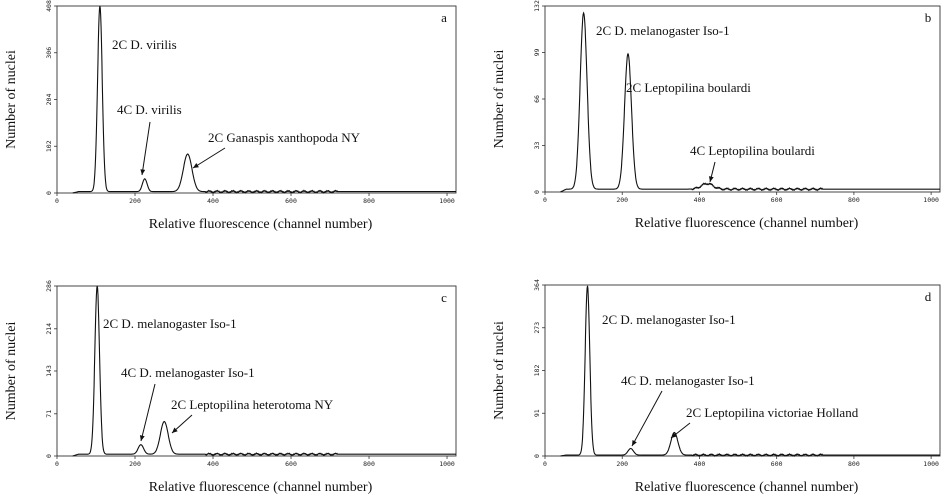  Describe the element at coordinates (537, 328) in the screenshot. I see `y-tick-label: 273` at that location.